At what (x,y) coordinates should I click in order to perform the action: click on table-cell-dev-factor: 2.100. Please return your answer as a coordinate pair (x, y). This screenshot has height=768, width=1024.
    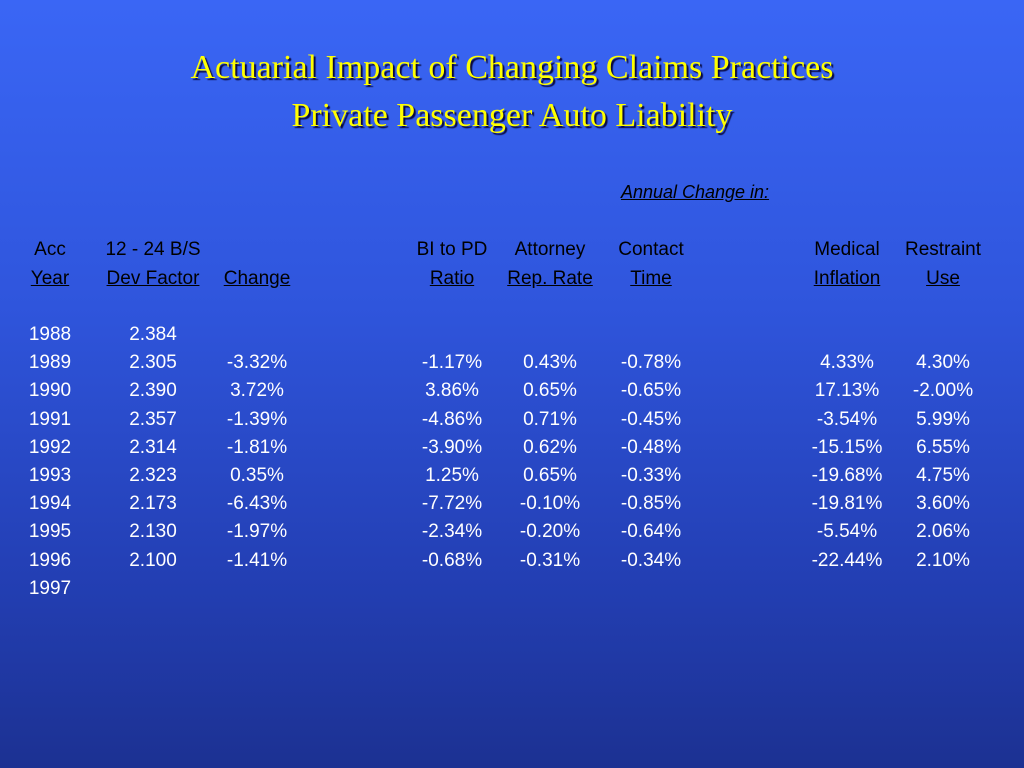
    Looking at the image, I should click on (153, 560).